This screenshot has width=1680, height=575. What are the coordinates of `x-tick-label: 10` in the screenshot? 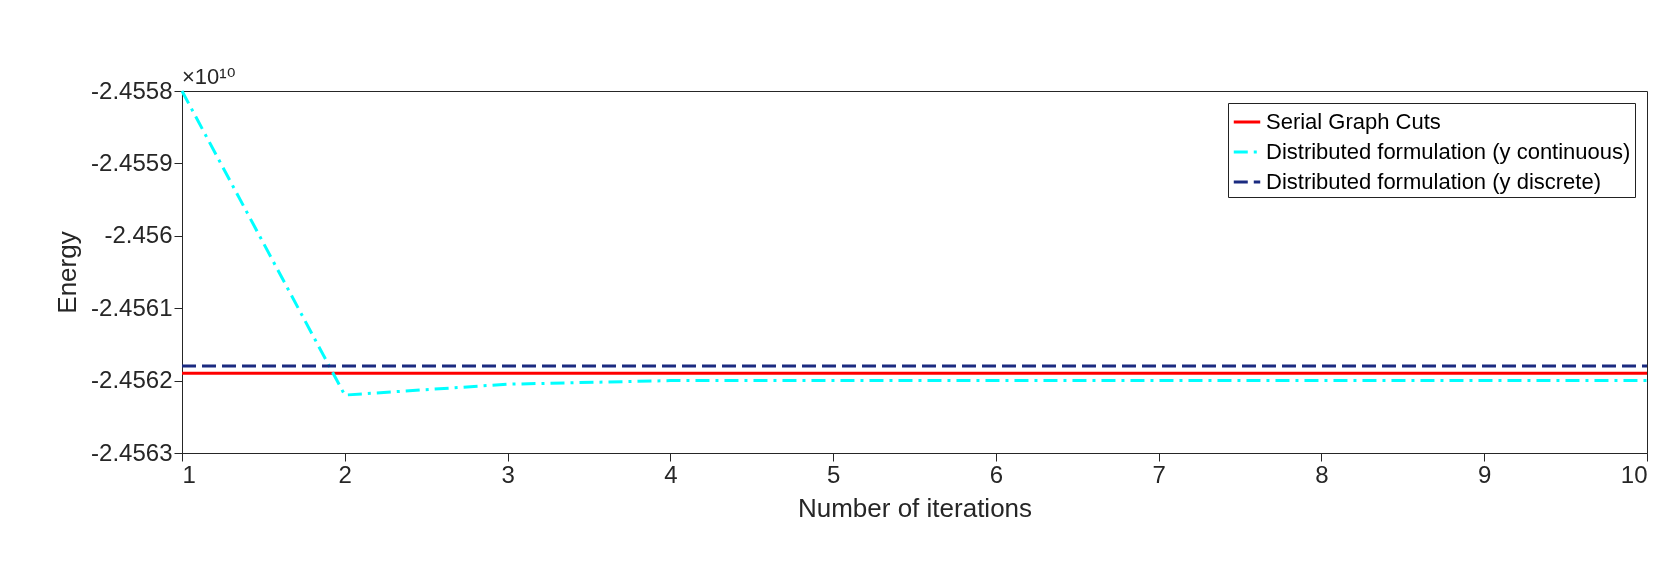 It's located at (1634, 474).